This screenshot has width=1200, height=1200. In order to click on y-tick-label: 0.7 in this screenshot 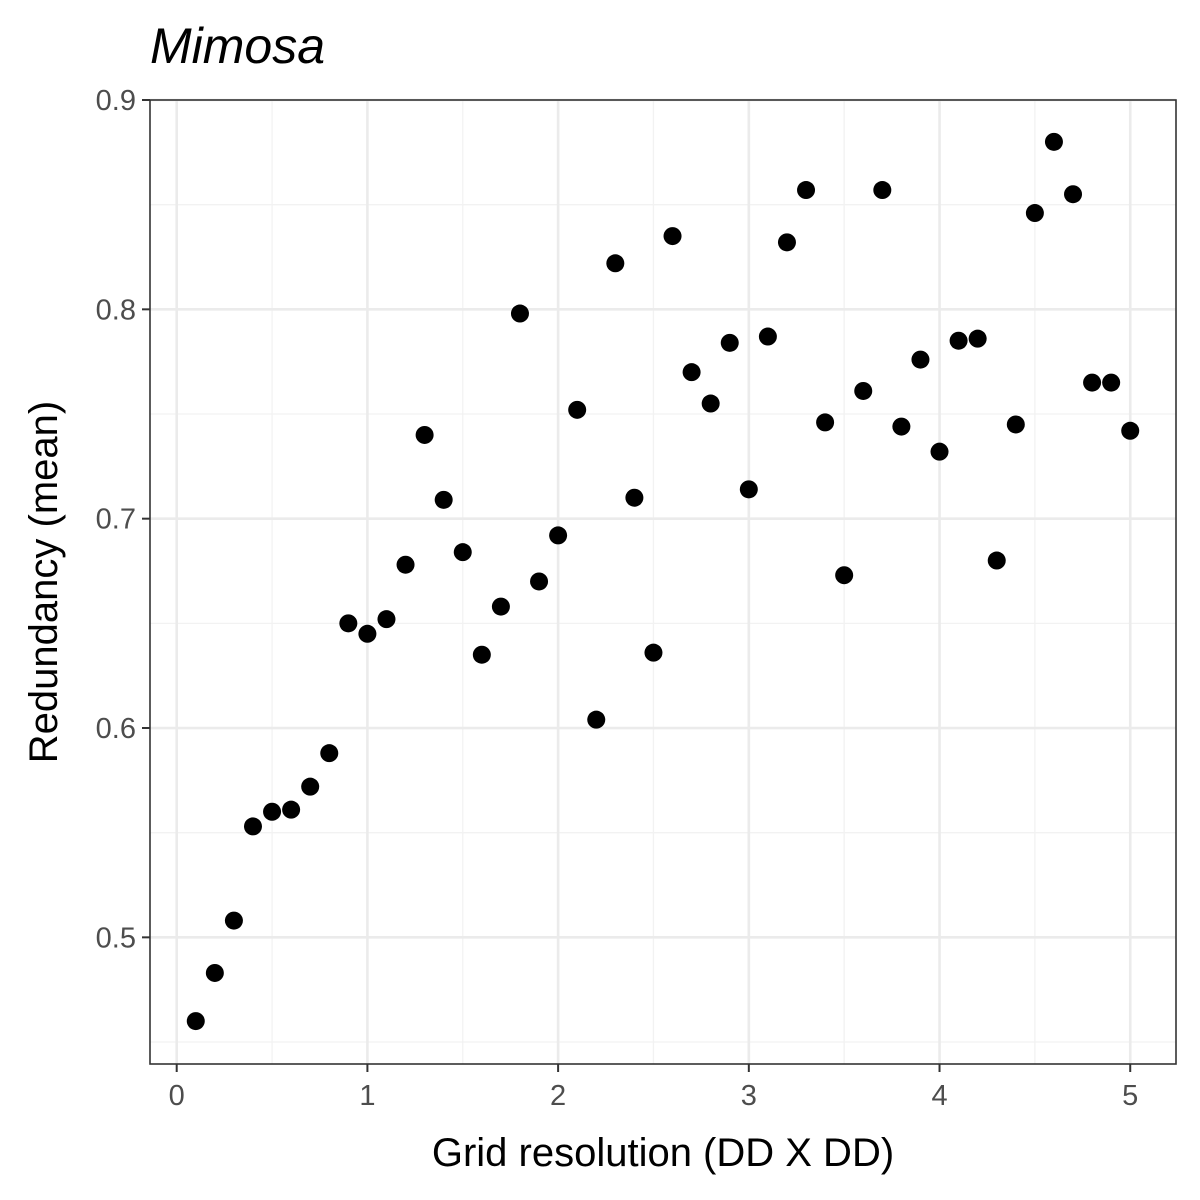, I will do `click(116, 520)`.